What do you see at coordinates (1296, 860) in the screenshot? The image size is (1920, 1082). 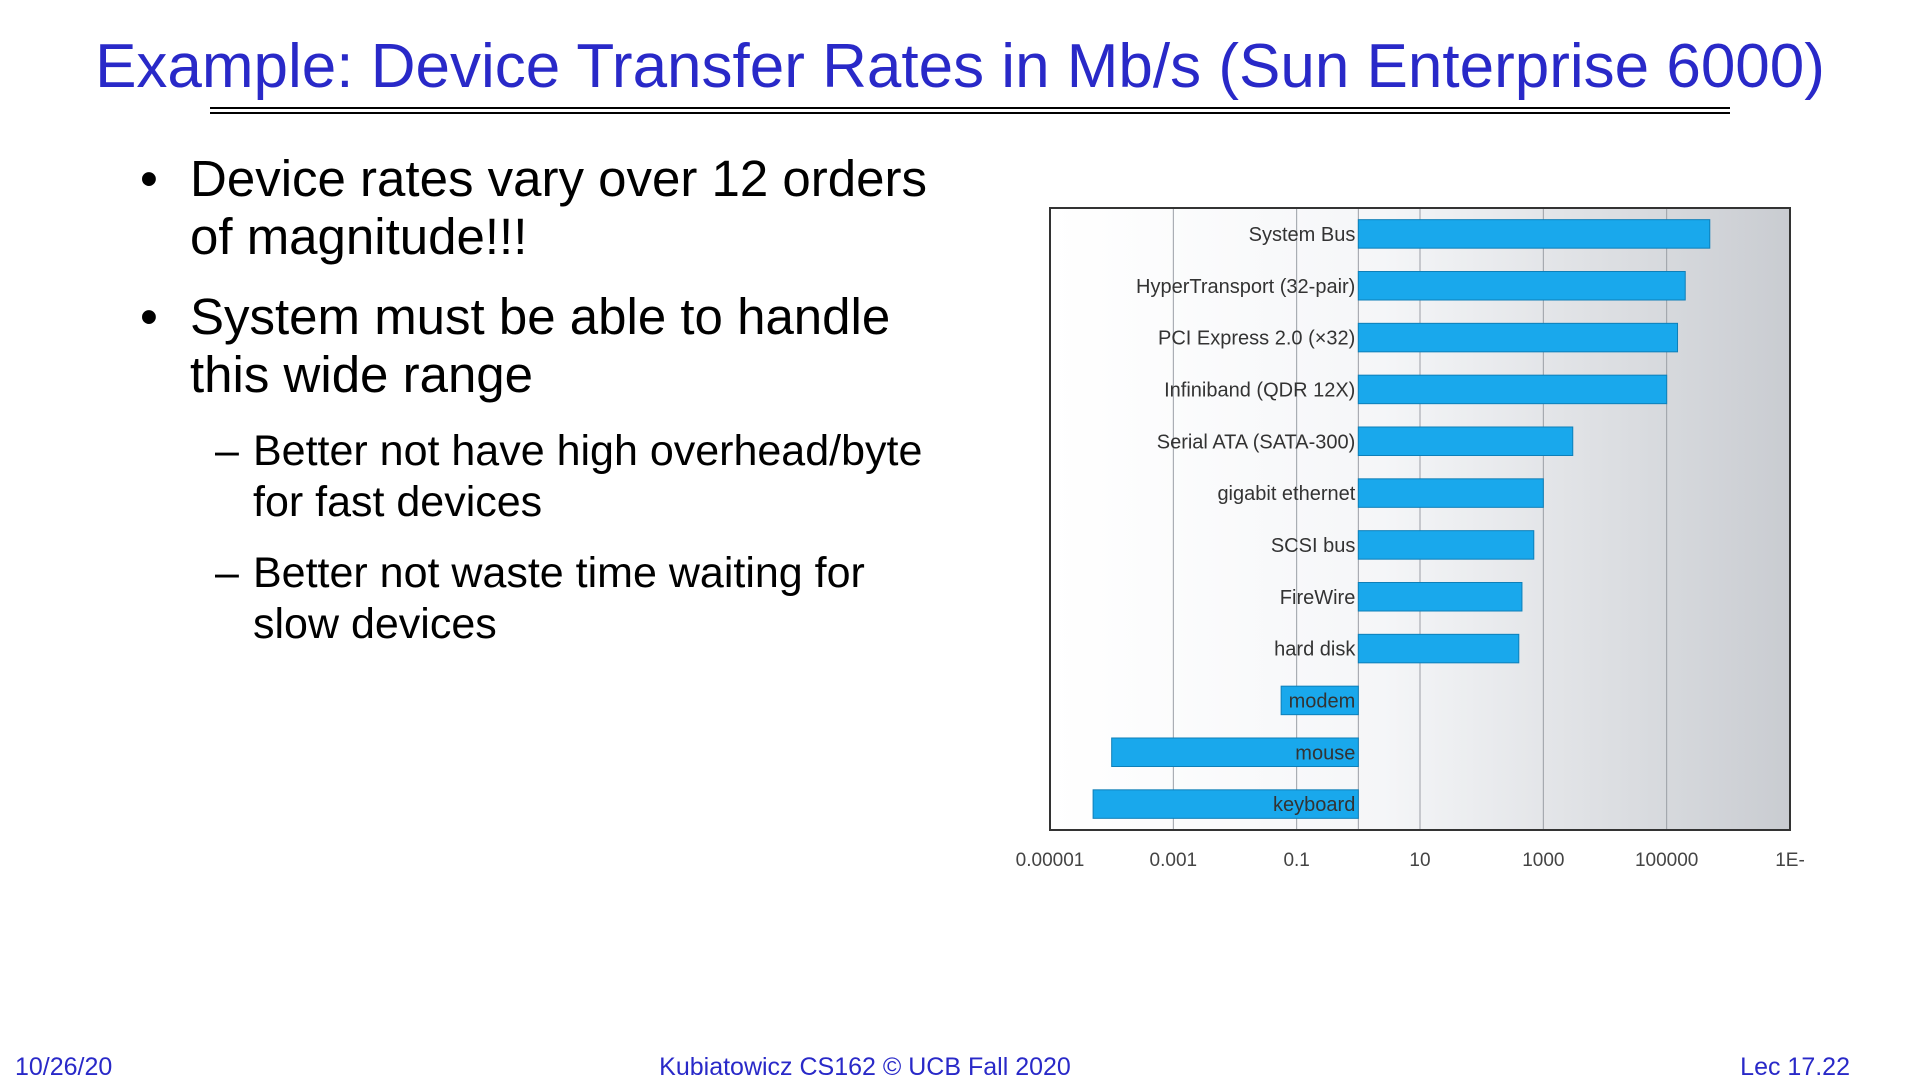 I see `x-tick-label: 0.1` at bounding box center [1296, 860].